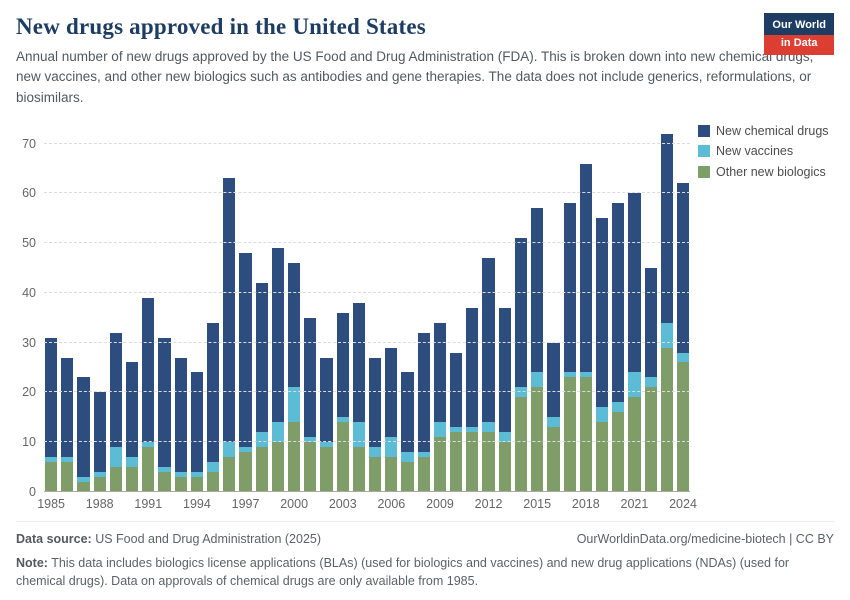 The width and height of the screenshot is (850, 600). I want to click on bar-2000, so click(294, 308).